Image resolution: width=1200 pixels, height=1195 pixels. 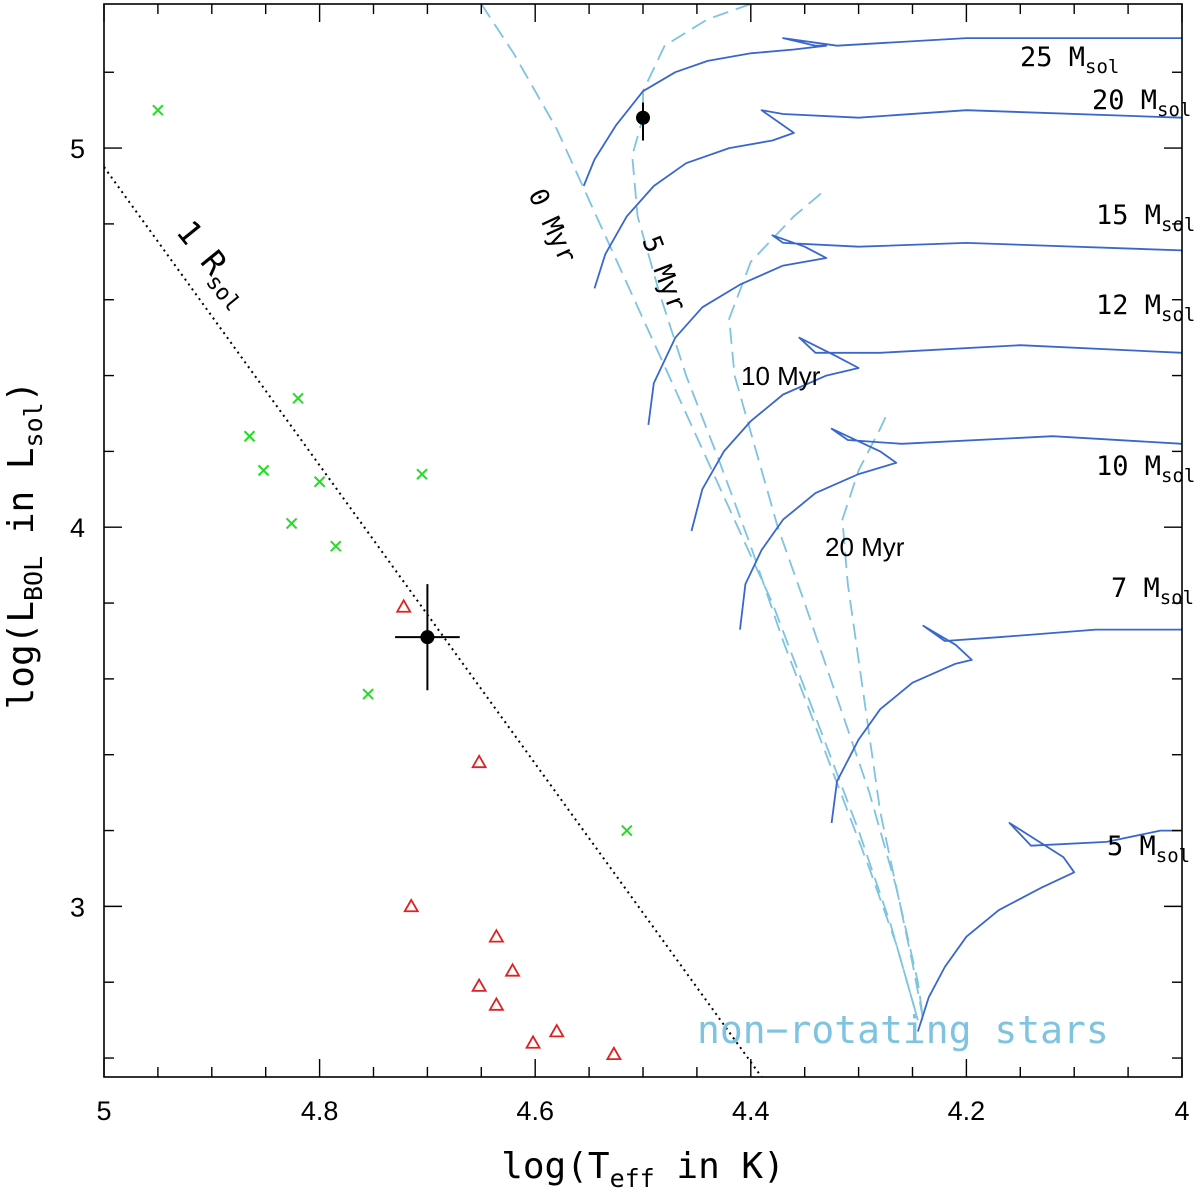 I want to click on track-15-m, so click(x=914, y=330).